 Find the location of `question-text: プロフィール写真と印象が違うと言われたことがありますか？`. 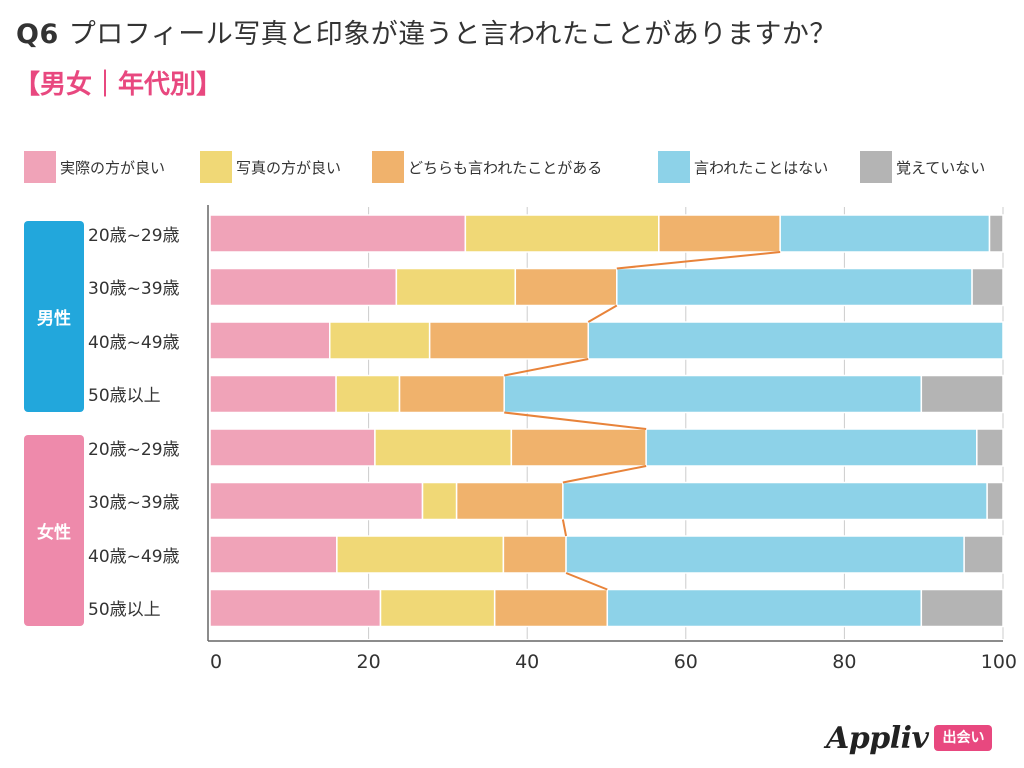

question-text: プロフィール写真と印象が違うと言われたことがありますか？ is located at coordinates (452, 34).